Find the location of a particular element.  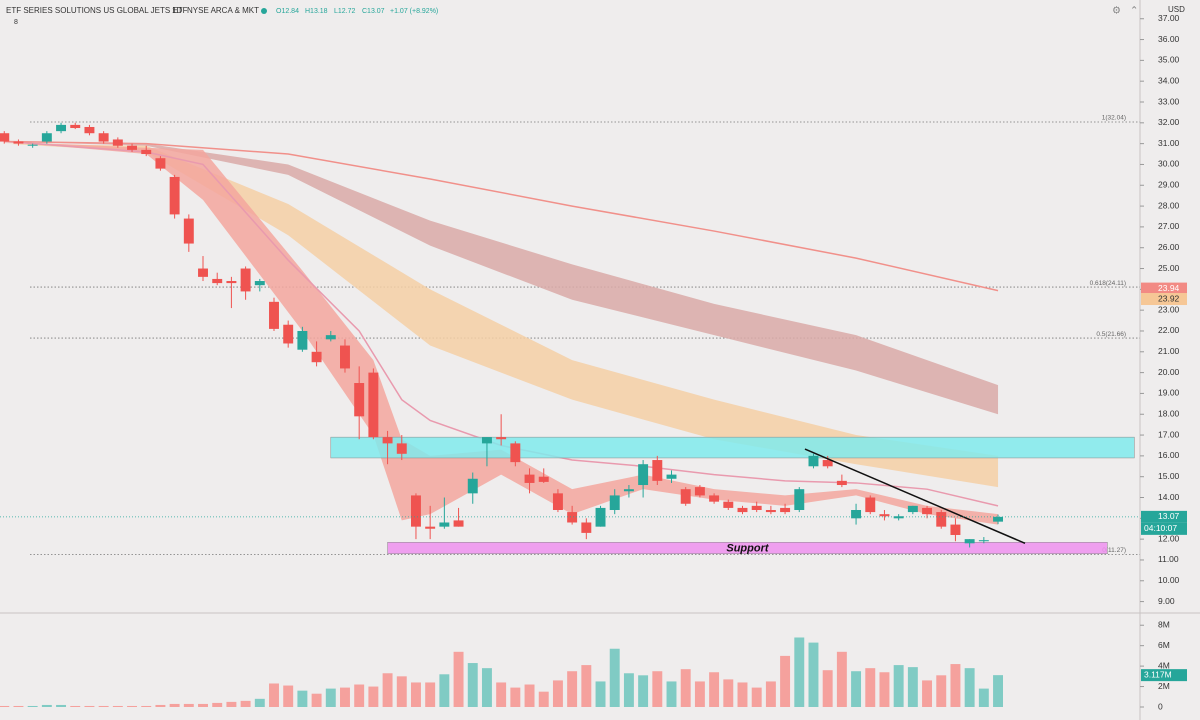

y-tick-label: 29.00 is located at coordinates (1169, 185).